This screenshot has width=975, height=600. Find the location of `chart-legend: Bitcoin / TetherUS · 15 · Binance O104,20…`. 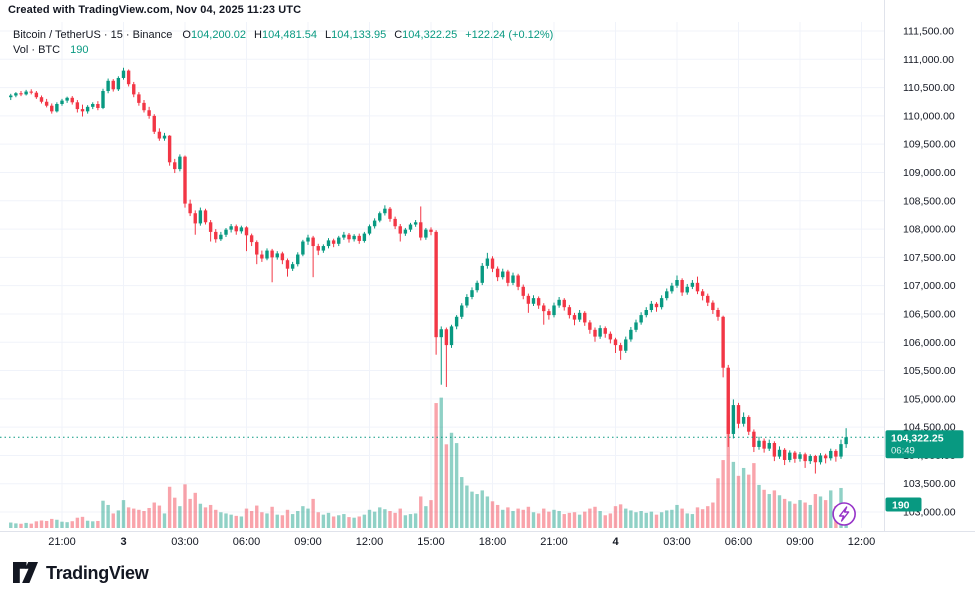

chart-legend: Bitcoin / TetherUS · 15 · Binance O104,20… is located at coordinates (283, 43).